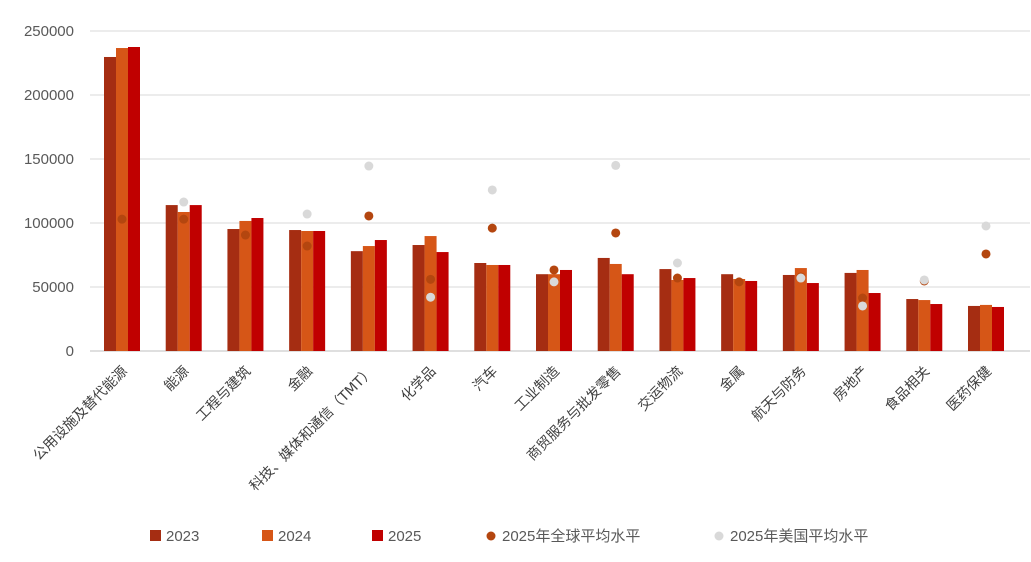  I want to click on legend-label: 2024, so click(294, 536).